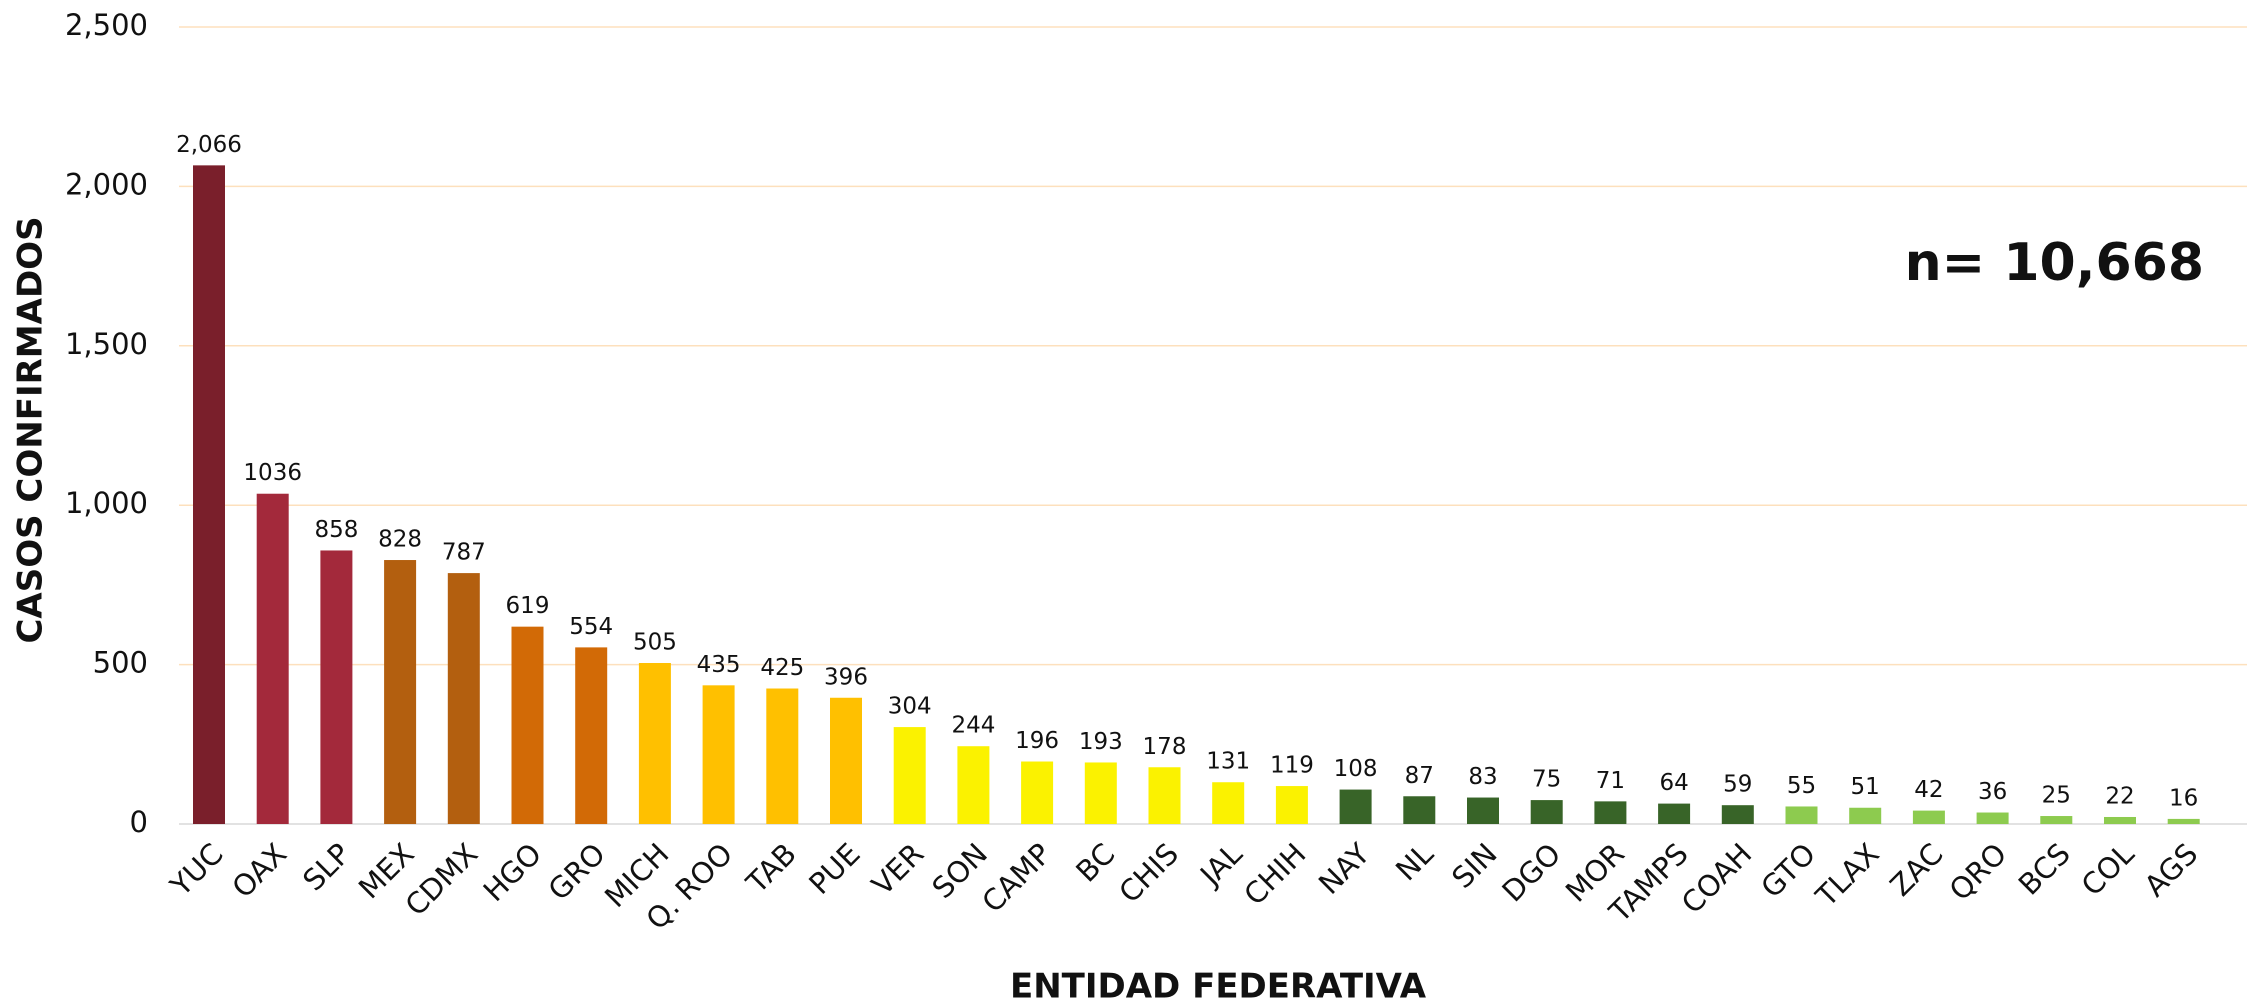 This screenshot has width=2247, height=1004. Describe the element at coordinates (2119, 796) in the screenshot. I see `value-label: 22` at that location.